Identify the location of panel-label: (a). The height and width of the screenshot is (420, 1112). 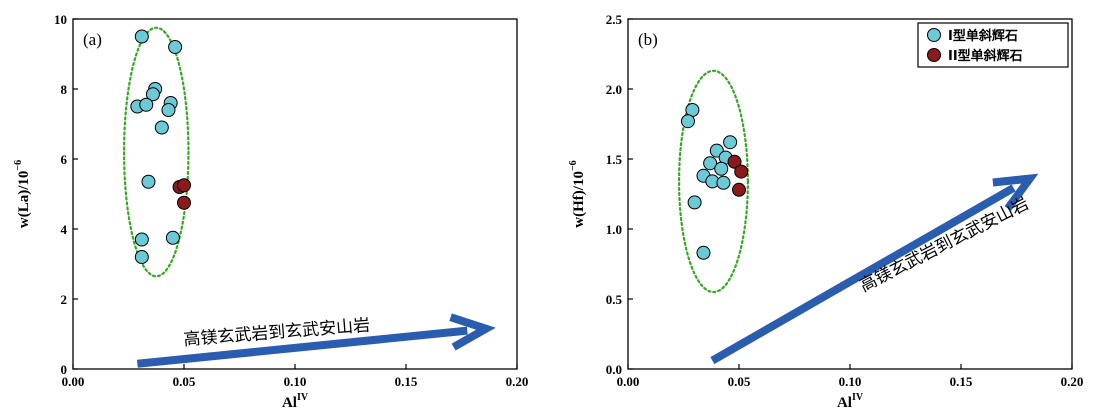
(92, 39).